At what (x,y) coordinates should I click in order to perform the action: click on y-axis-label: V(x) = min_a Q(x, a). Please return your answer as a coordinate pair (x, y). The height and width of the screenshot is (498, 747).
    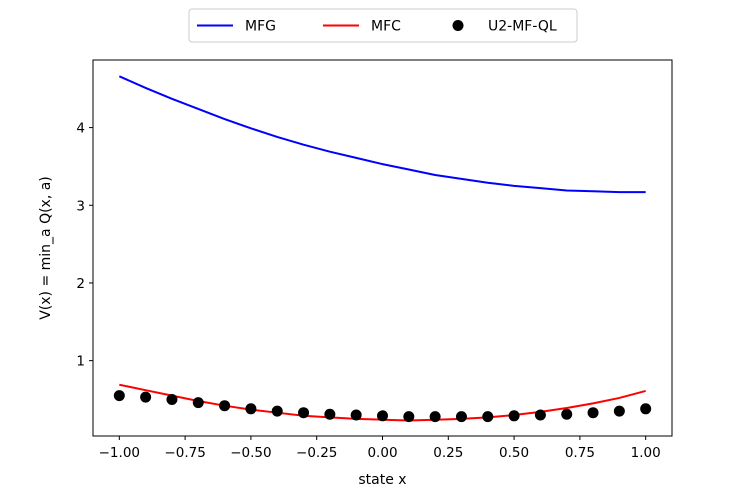
    Looking at the image, I should click on (46, 248).